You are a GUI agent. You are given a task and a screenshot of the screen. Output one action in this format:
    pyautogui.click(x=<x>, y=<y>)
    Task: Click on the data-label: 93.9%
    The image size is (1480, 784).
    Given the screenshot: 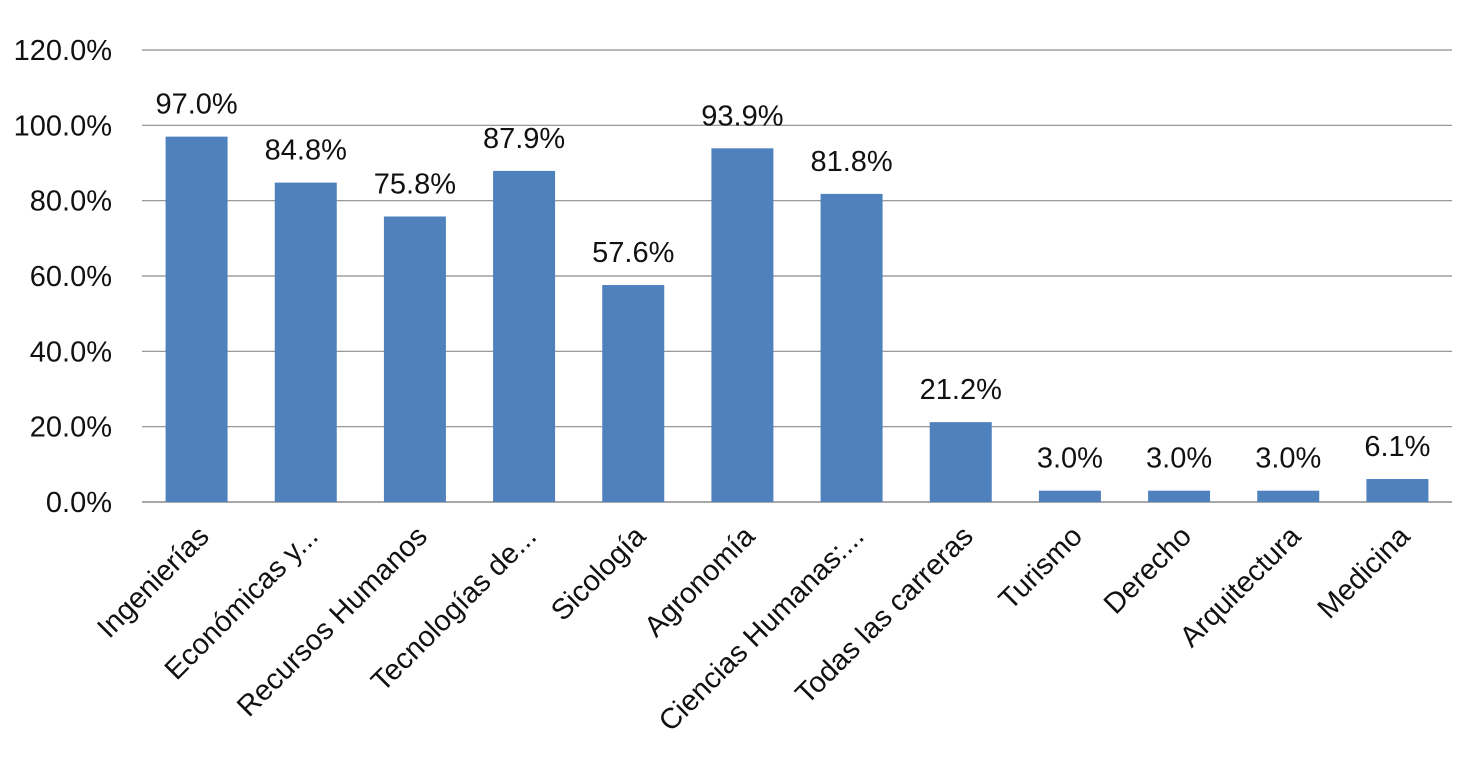 What is the action you would take?
    pyautogui.click(x=742, y=116)
    